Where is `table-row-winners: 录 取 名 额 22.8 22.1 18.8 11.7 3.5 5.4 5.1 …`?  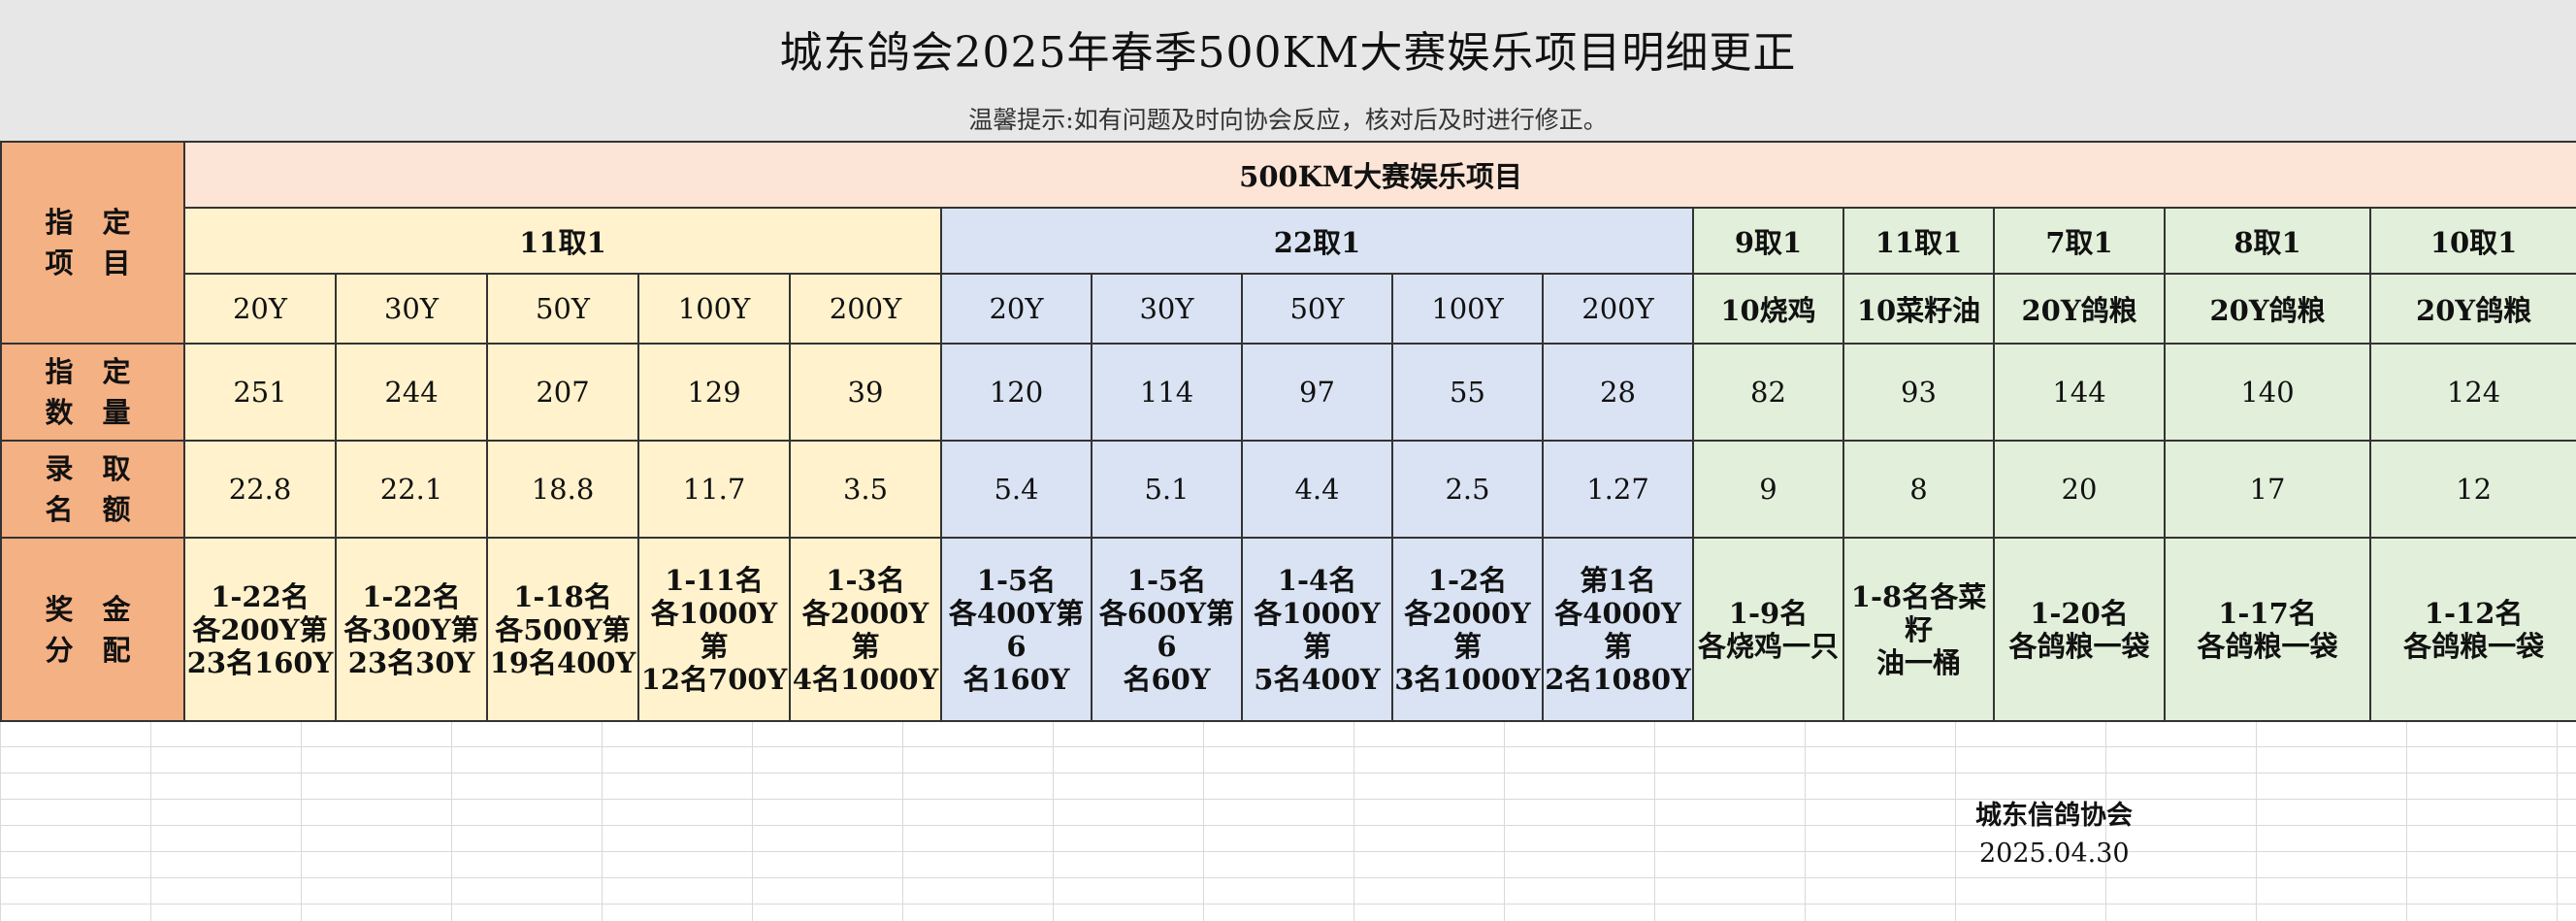 table-row-winners: 录 取 名 额 22.8 22.1 18.8 11.7 3.5 5.4 5.1 … is located at coordinates (1288, 489).